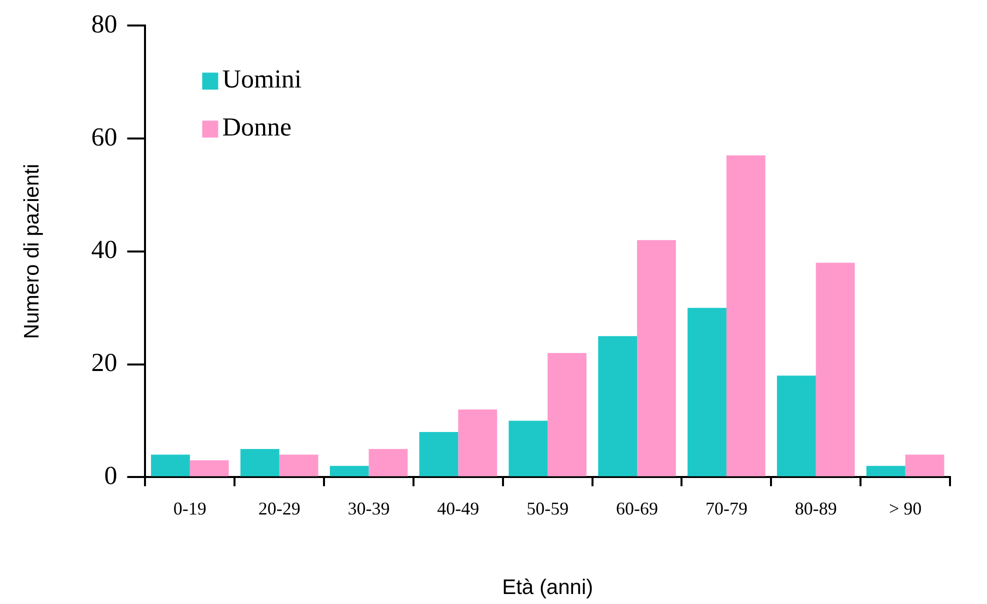  I want to click on legend-label: Donne, so click(257, 127).